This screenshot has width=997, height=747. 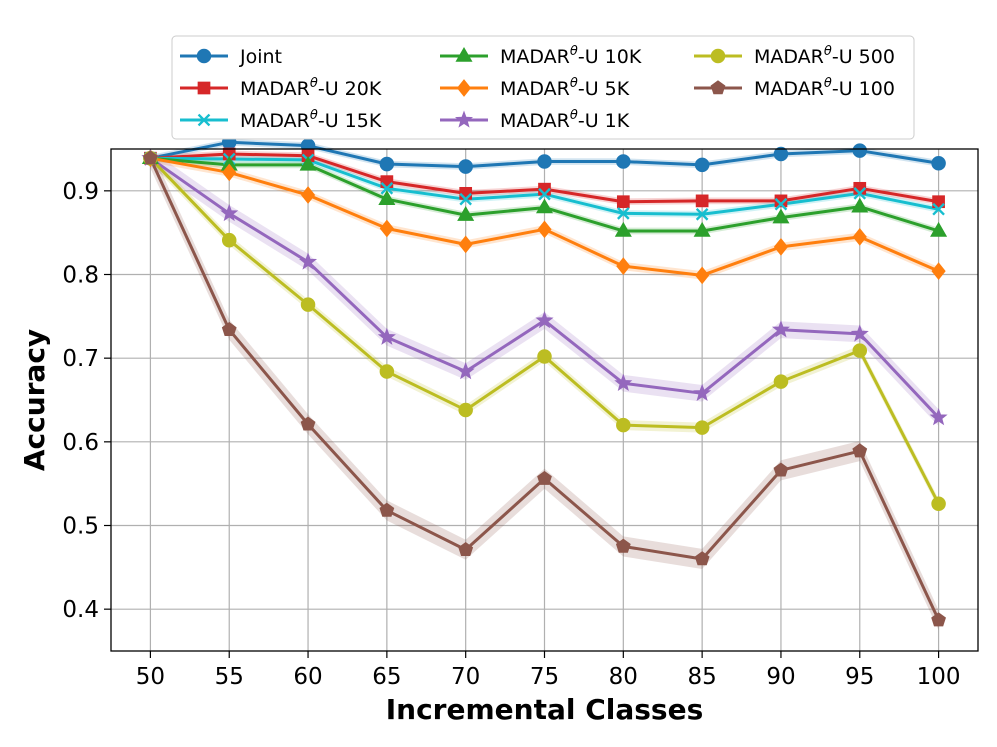 What do you see at coordinates (571, 56) in the screenshot?
I see `legend-label: MADARθ-U 10K` at bounding box center [571, 56].